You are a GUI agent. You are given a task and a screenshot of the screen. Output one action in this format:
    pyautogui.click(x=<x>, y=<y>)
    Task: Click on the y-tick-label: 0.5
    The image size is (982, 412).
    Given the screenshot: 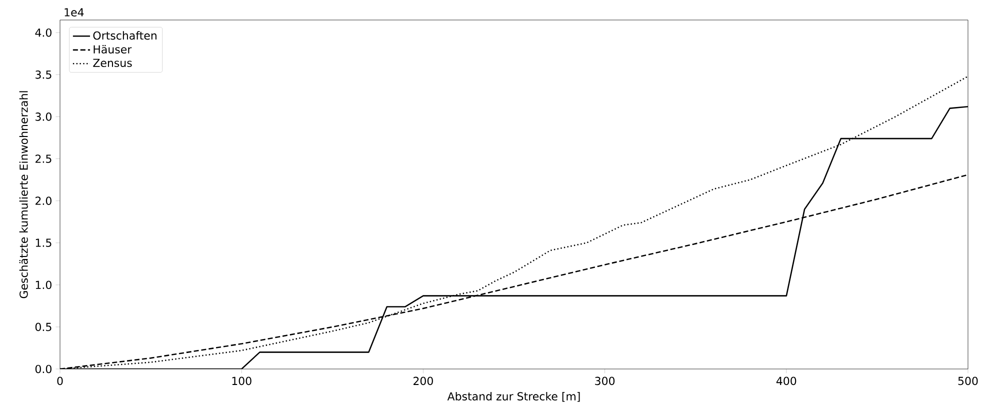 What is the action you would take?
    pyautogui.click(x=43, y=327)
    